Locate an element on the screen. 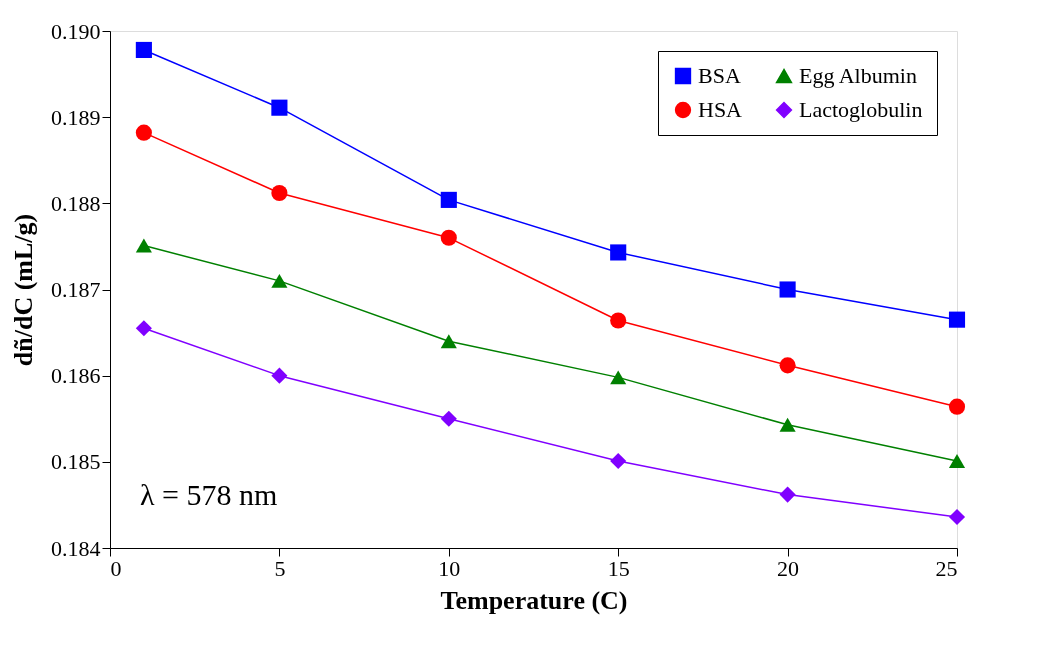 The width and height of the screenshot is (1041, 660). x-tick-label: 0 is located at coordinates (116, 568).